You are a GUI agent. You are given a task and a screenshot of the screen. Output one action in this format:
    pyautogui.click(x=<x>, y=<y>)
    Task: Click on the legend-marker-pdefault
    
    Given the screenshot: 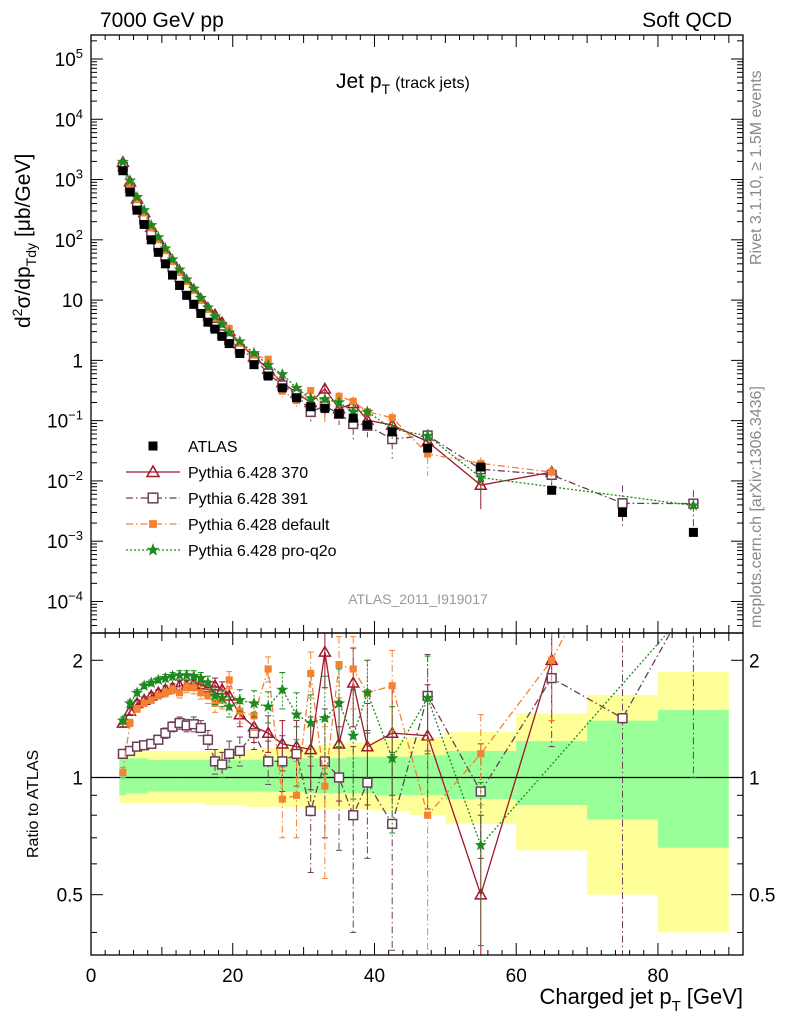 What is the action you would take?
    pyautogui.click(x=153, y=524)
    